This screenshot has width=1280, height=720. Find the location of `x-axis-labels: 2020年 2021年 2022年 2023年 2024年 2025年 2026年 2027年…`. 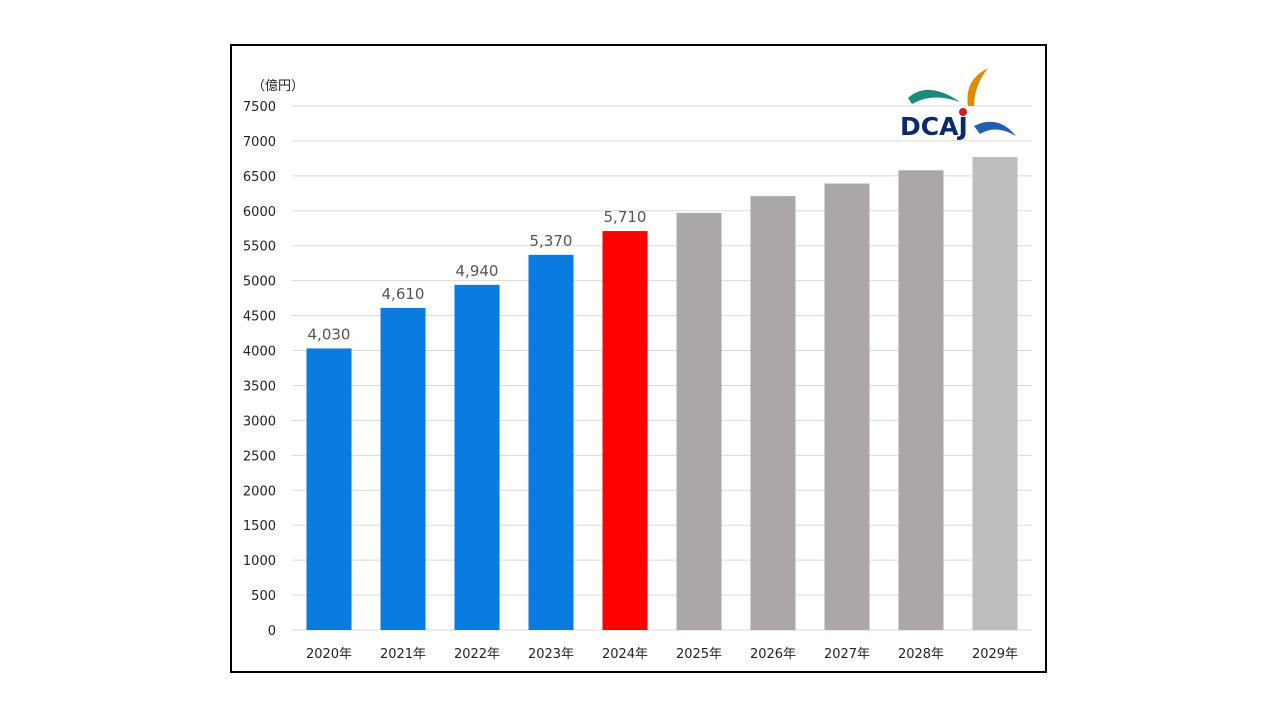

x-axis-labels: 2020年 2021年 2022年 2023年 2024年 2025年 2026年 2027年… is located at coordinates (662, 654).